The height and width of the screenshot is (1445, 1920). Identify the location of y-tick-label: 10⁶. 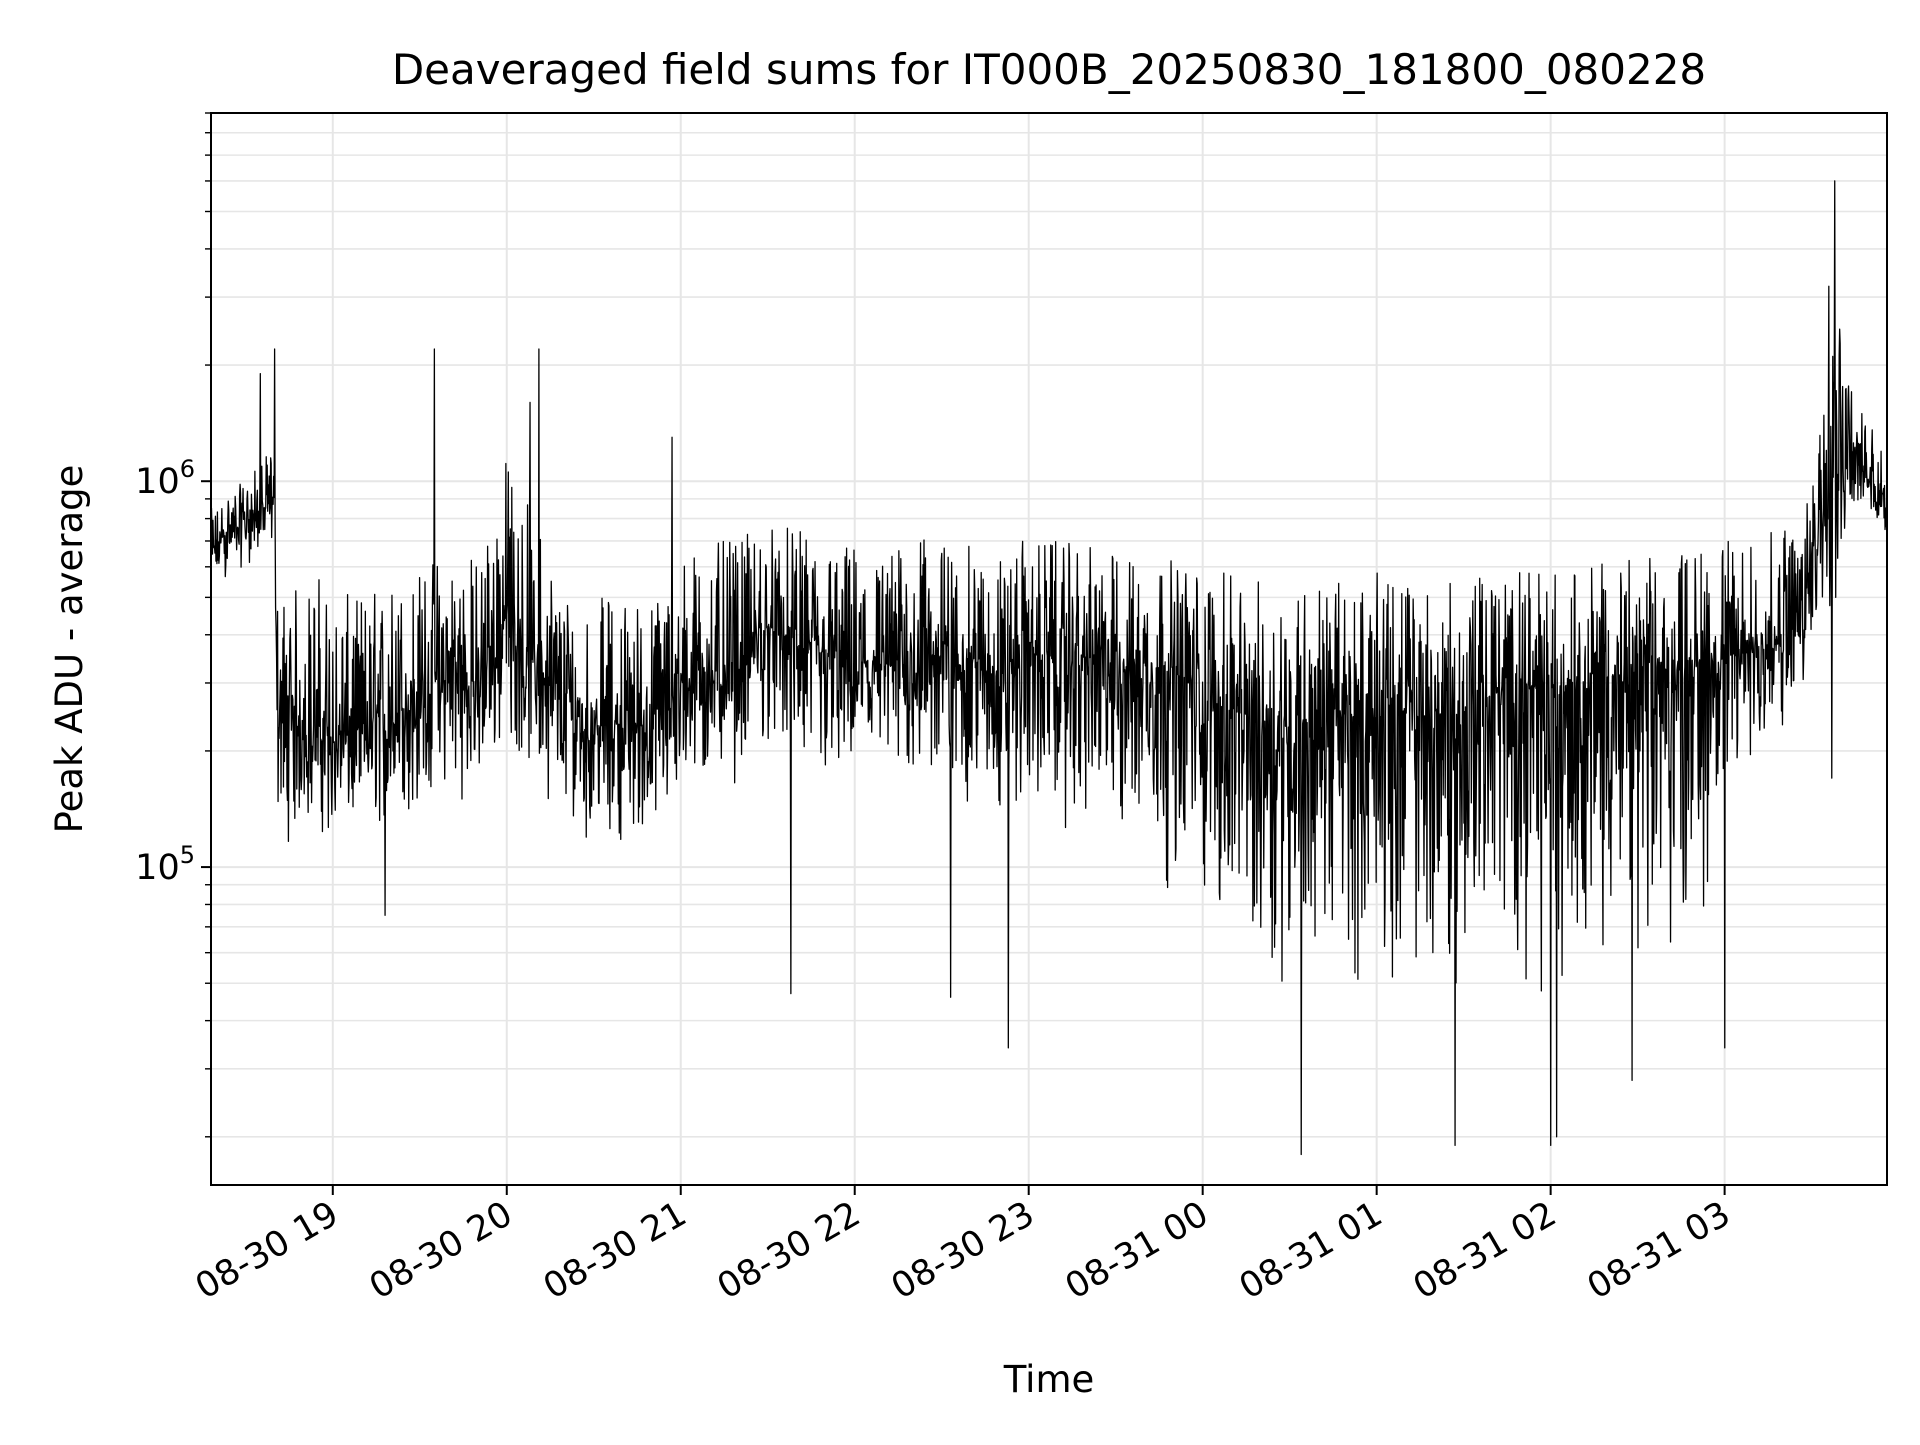
(165, 478).